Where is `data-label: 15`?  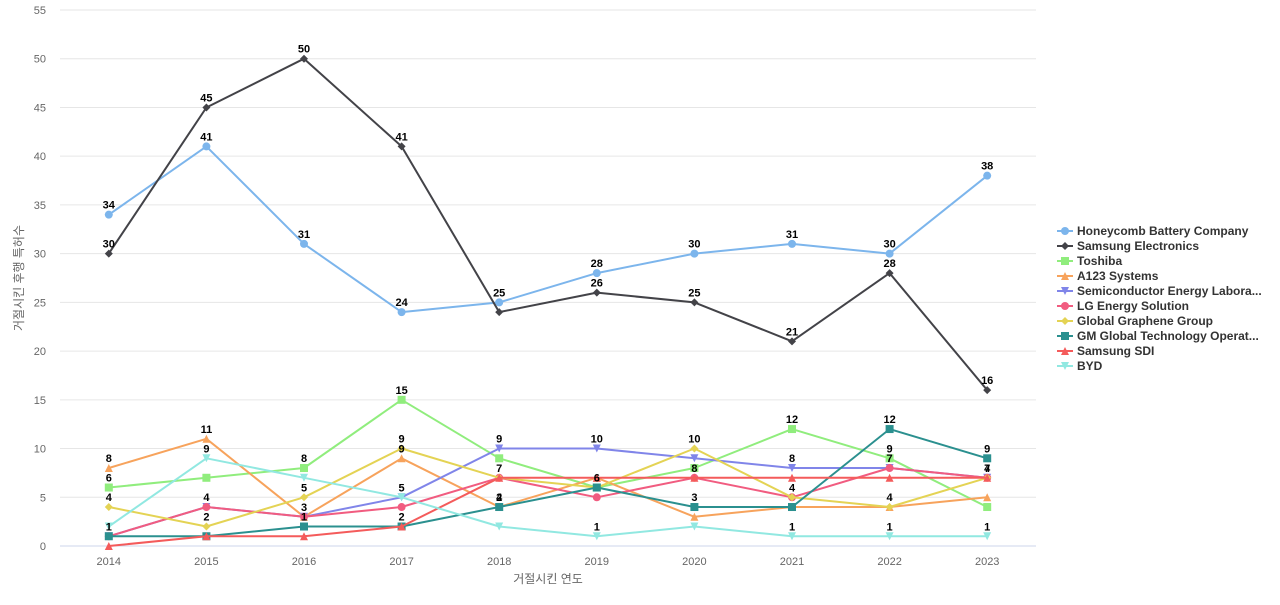 data-label: 15 is located at coordinates (401, 391).